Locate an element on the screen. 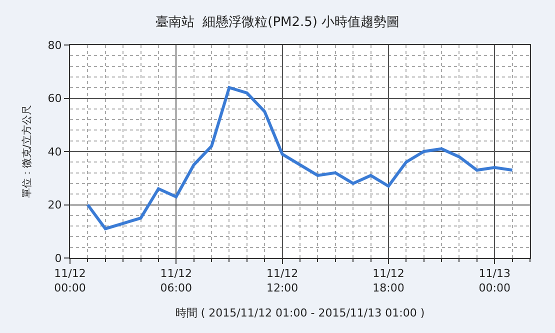  y-tick-label: 80 is located at coordinates (55, 45).